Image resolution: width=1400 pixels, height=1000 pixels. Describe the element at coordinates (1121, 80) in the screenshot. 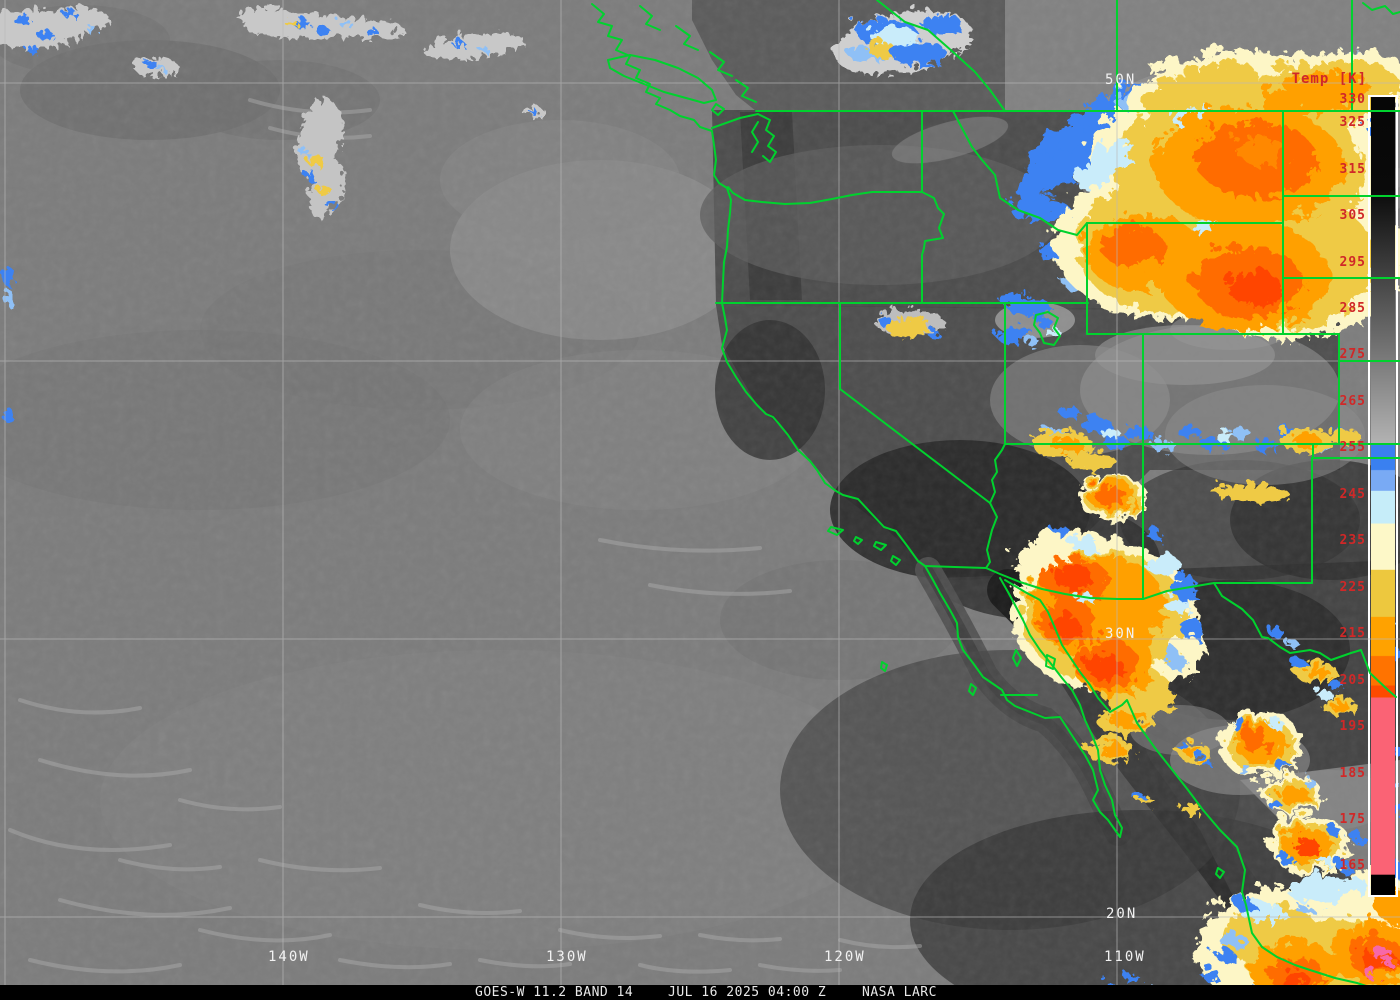

I see `lat-label-50N: 50N` at that location.